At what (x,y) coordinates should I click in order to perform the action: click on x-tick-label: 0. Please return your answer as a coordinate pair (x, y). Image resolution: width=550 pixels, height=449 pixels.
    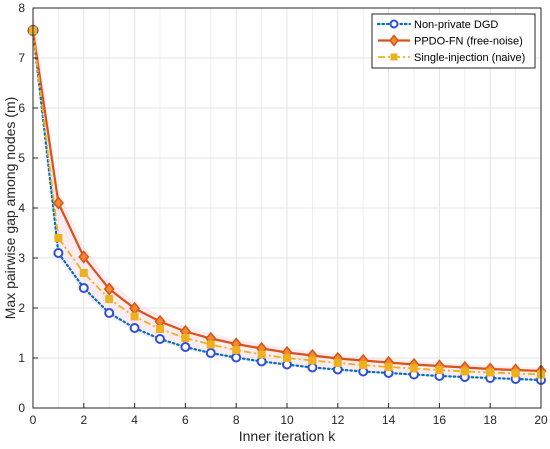
    Looking at the image, I should click on (33, 420).